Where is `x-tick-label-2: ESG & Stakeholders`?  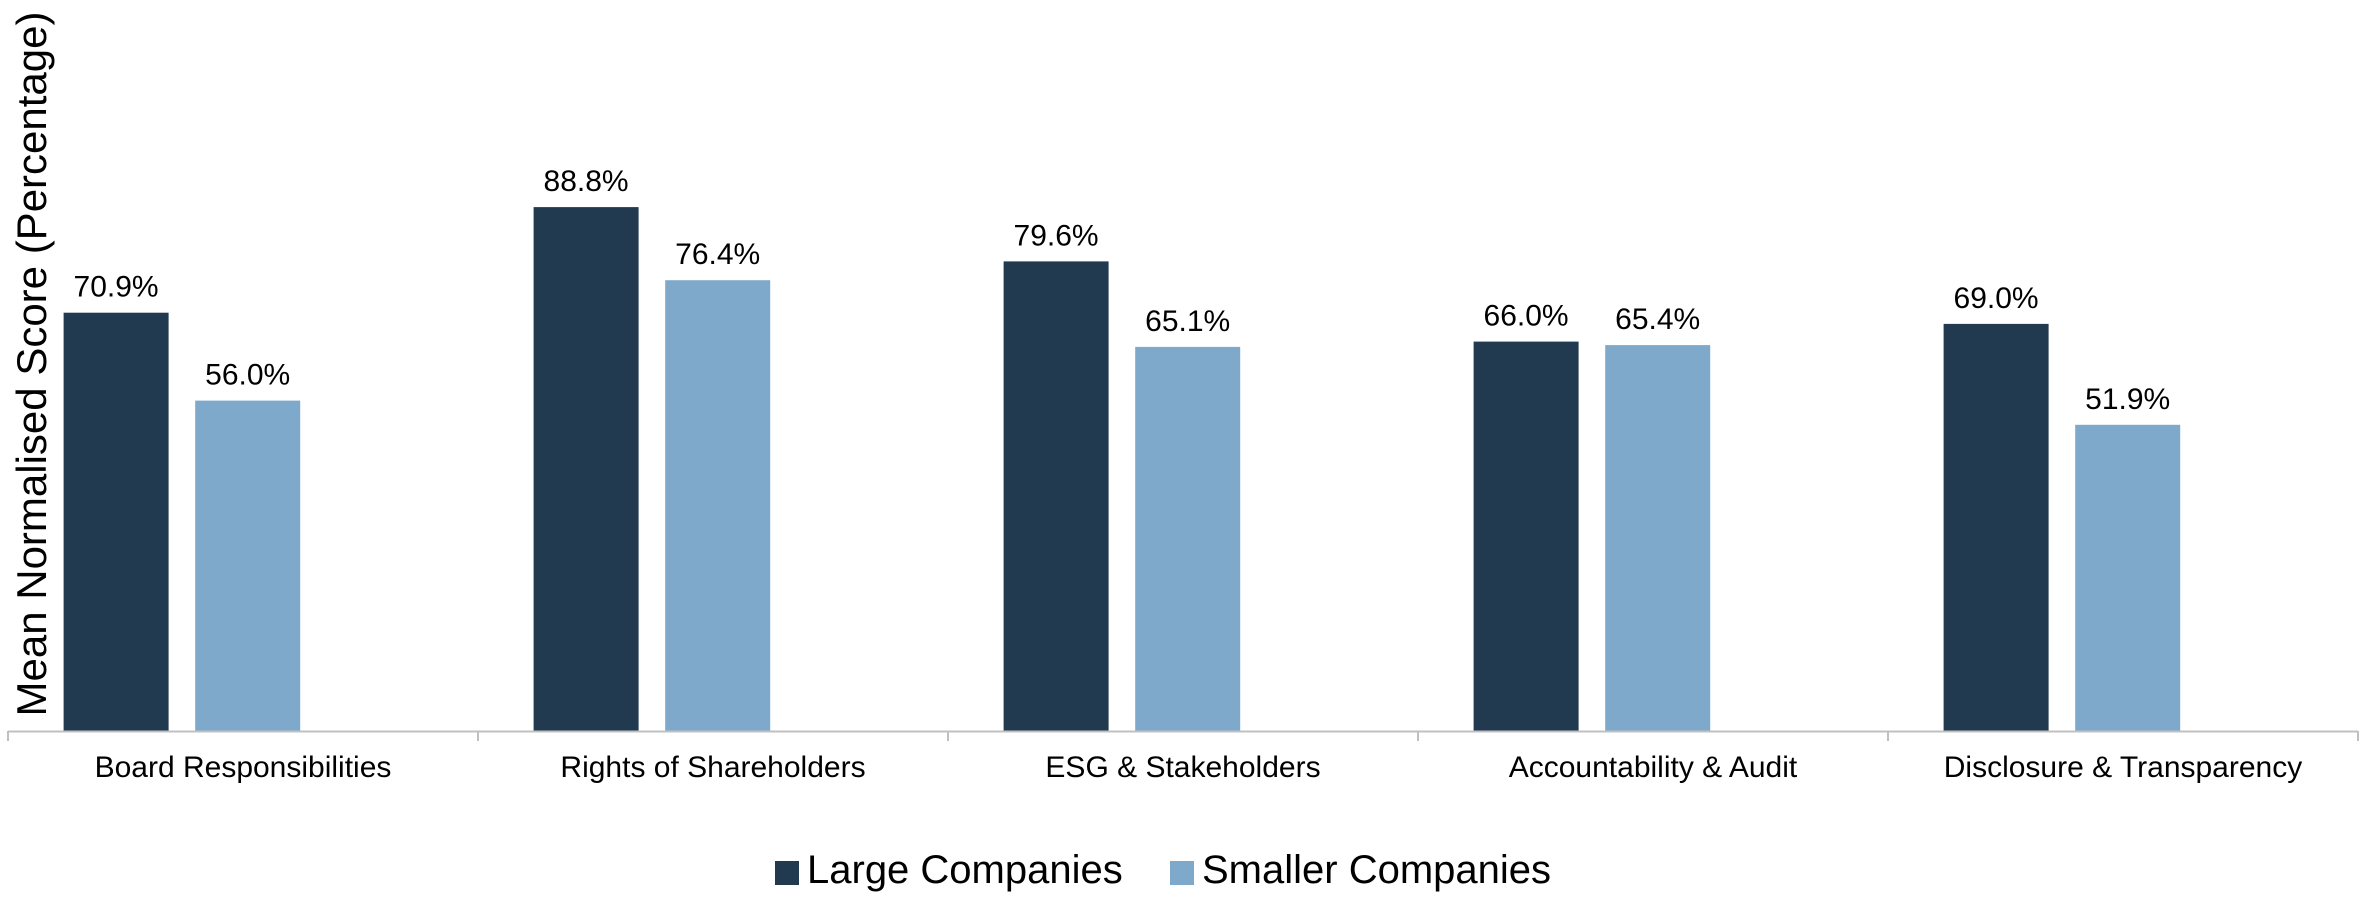 x-tick-label-2: ESG & Stakeholders is located at coordinates (1182, 767).